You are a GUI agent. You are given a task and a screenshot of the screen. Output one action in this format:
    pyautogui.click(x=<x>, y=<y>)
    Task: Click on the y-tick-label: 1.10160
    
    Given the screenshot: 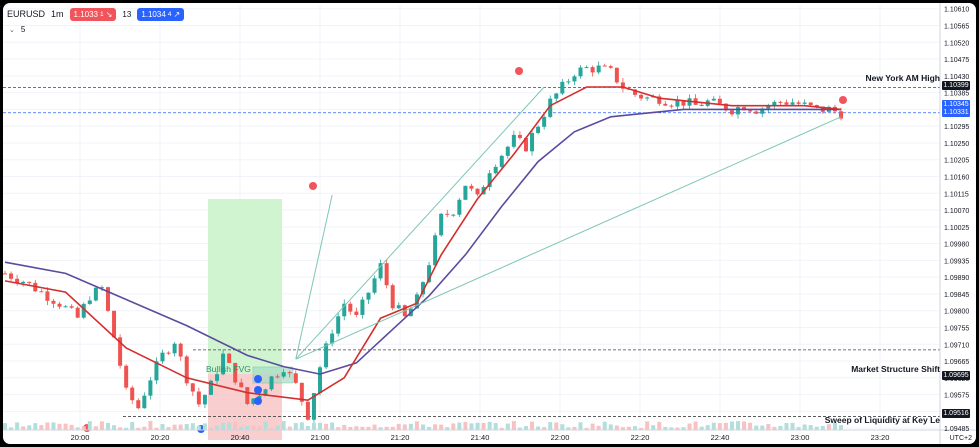 What is the action you would take?
    pyautogui.click(x=956, y=177)
    